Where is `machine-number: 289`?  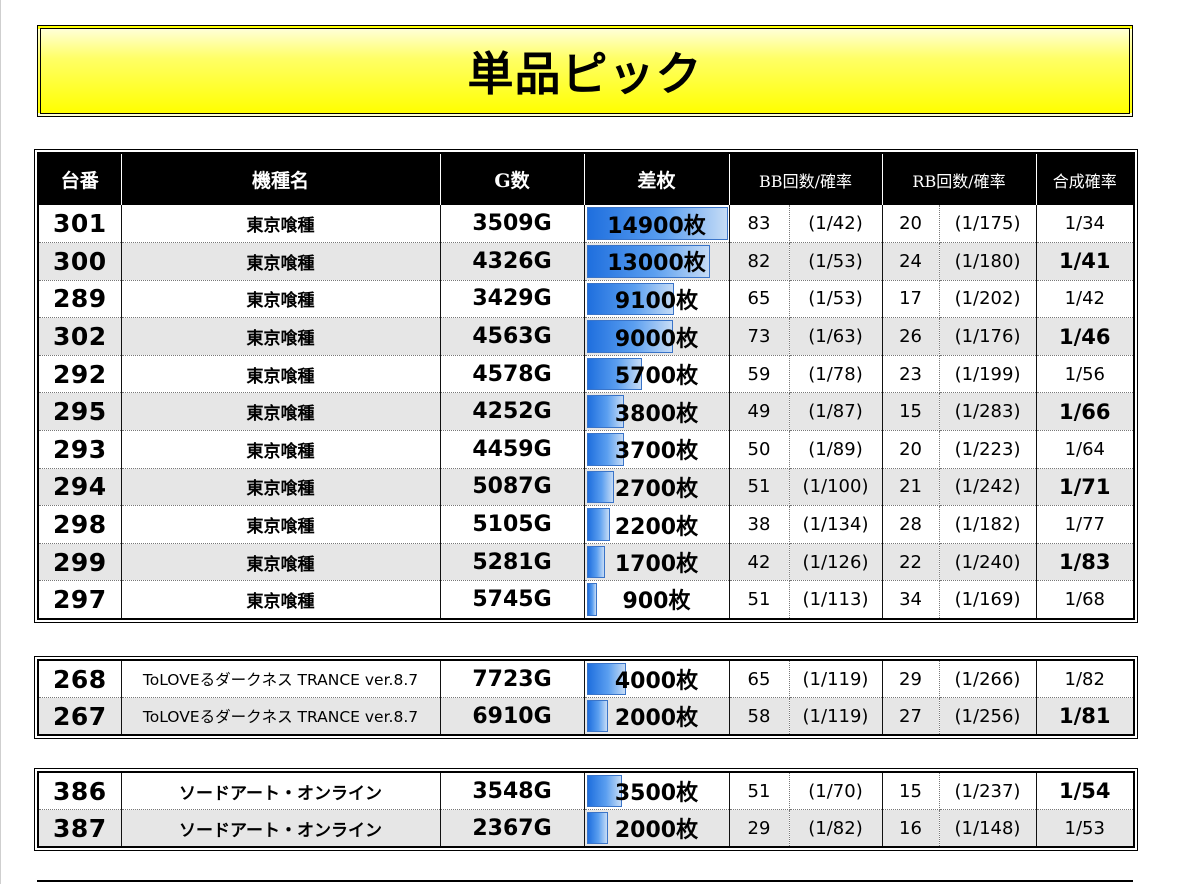 machine-number: 289 is located at coordinates (80, 299).